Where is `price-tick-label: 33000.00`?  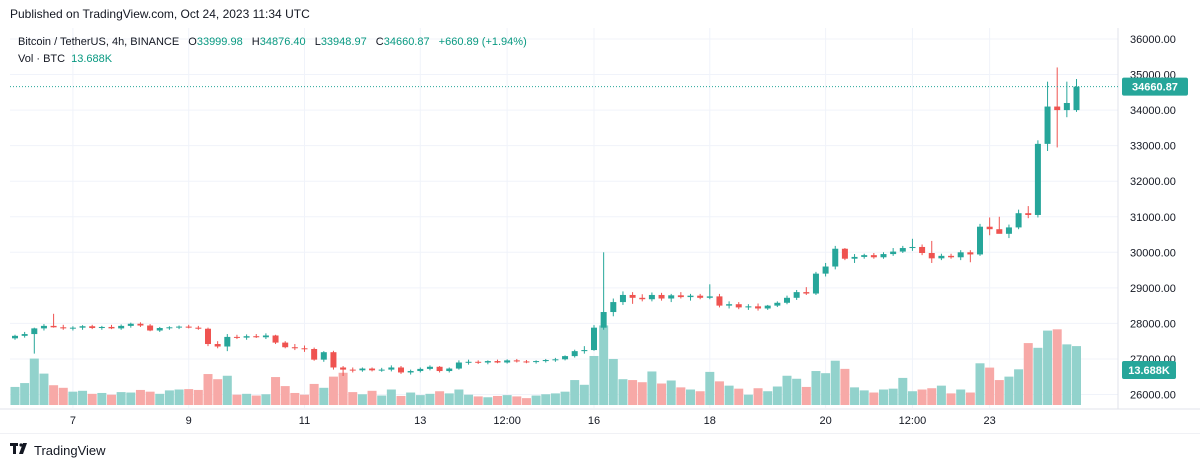
price-tick-label: 33000.00 is located at coordinates (1153, 147).